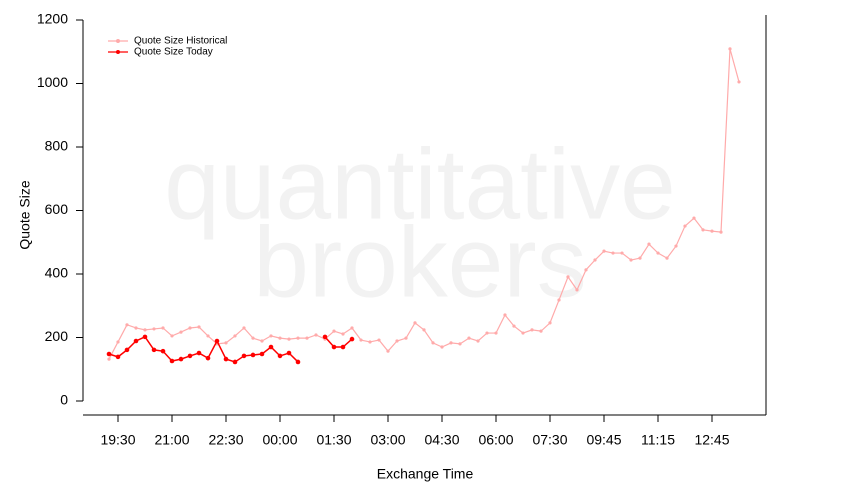  I want to click on y-axis-label: Quote Size, so click(25, 214).